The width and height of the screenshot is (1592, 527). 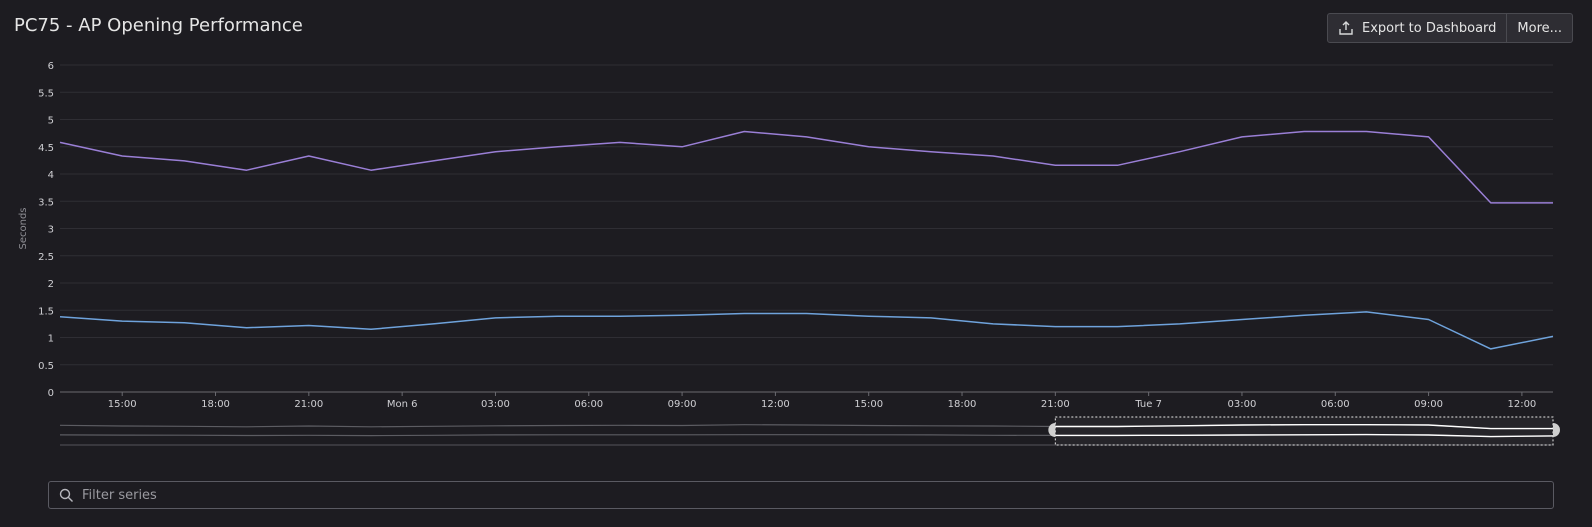 I want to click on navigator-strip, so click(x=806, y=431).